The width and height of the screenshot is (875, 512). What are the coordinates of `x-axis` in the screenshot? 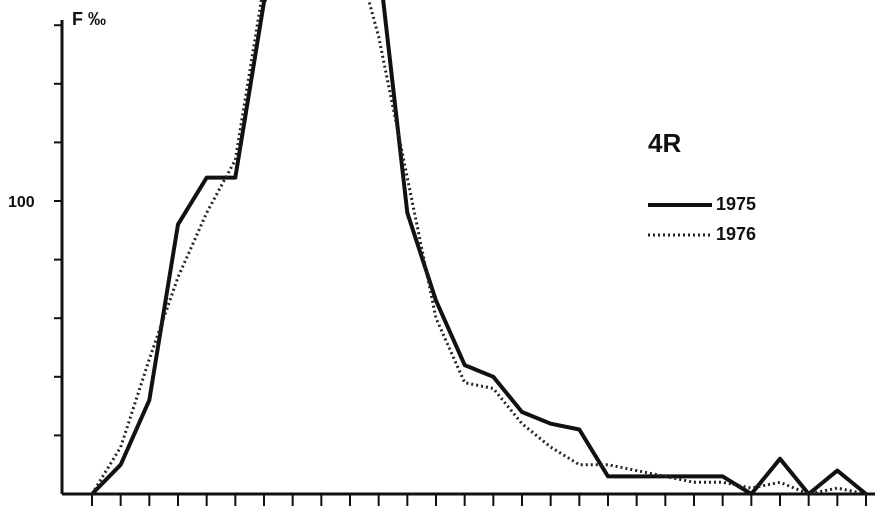 It's located at (468, 499).